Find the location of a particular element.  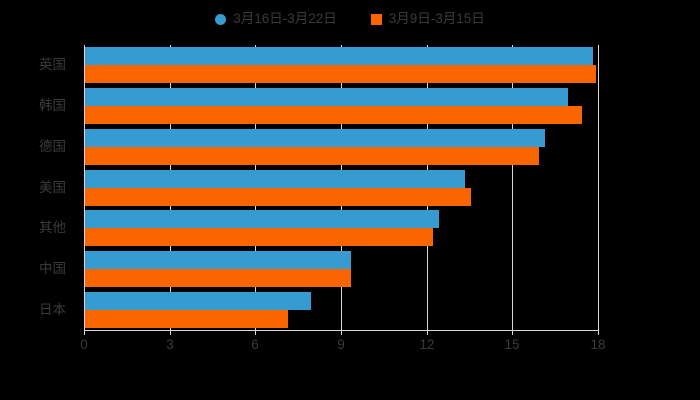

x-axis-label-9: 9 is located at coordinates (341, 344).